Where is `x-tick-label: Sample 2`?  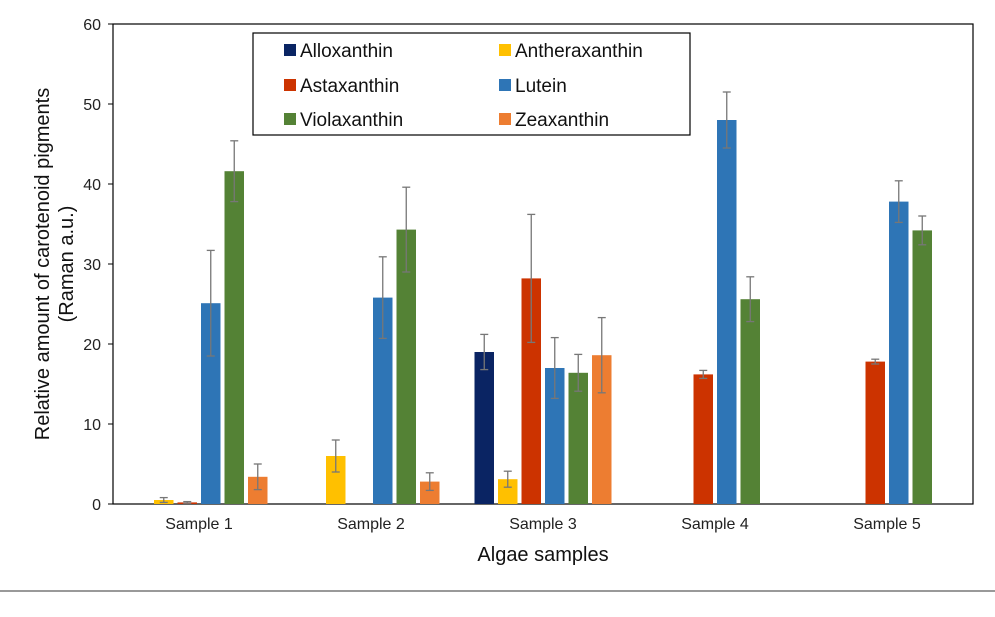 x-tick-label: Sample 2 is located at coordinates (371, 524).